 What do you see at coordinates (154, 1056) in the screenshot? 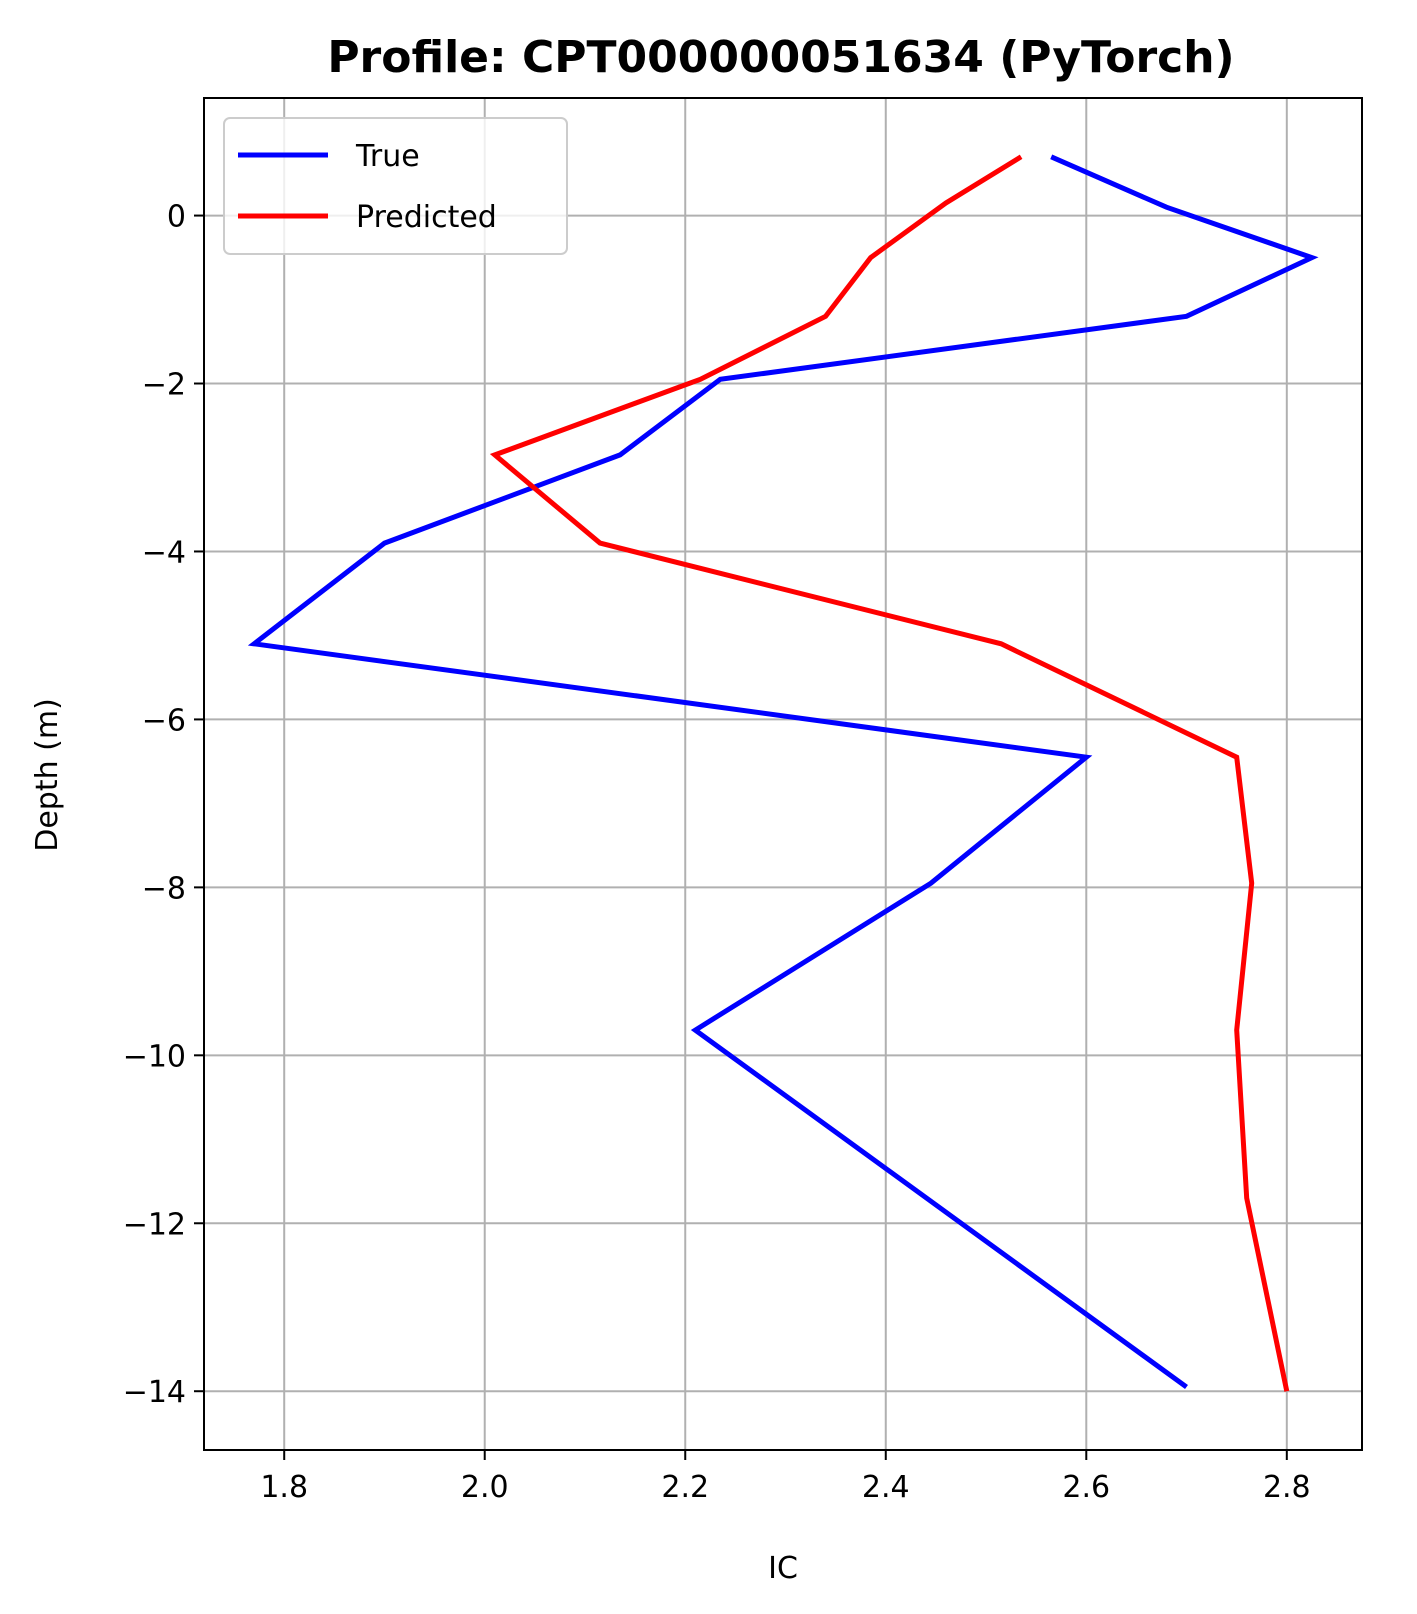
I see `y-tick-label: −10` at bounding box center [154, 1056].